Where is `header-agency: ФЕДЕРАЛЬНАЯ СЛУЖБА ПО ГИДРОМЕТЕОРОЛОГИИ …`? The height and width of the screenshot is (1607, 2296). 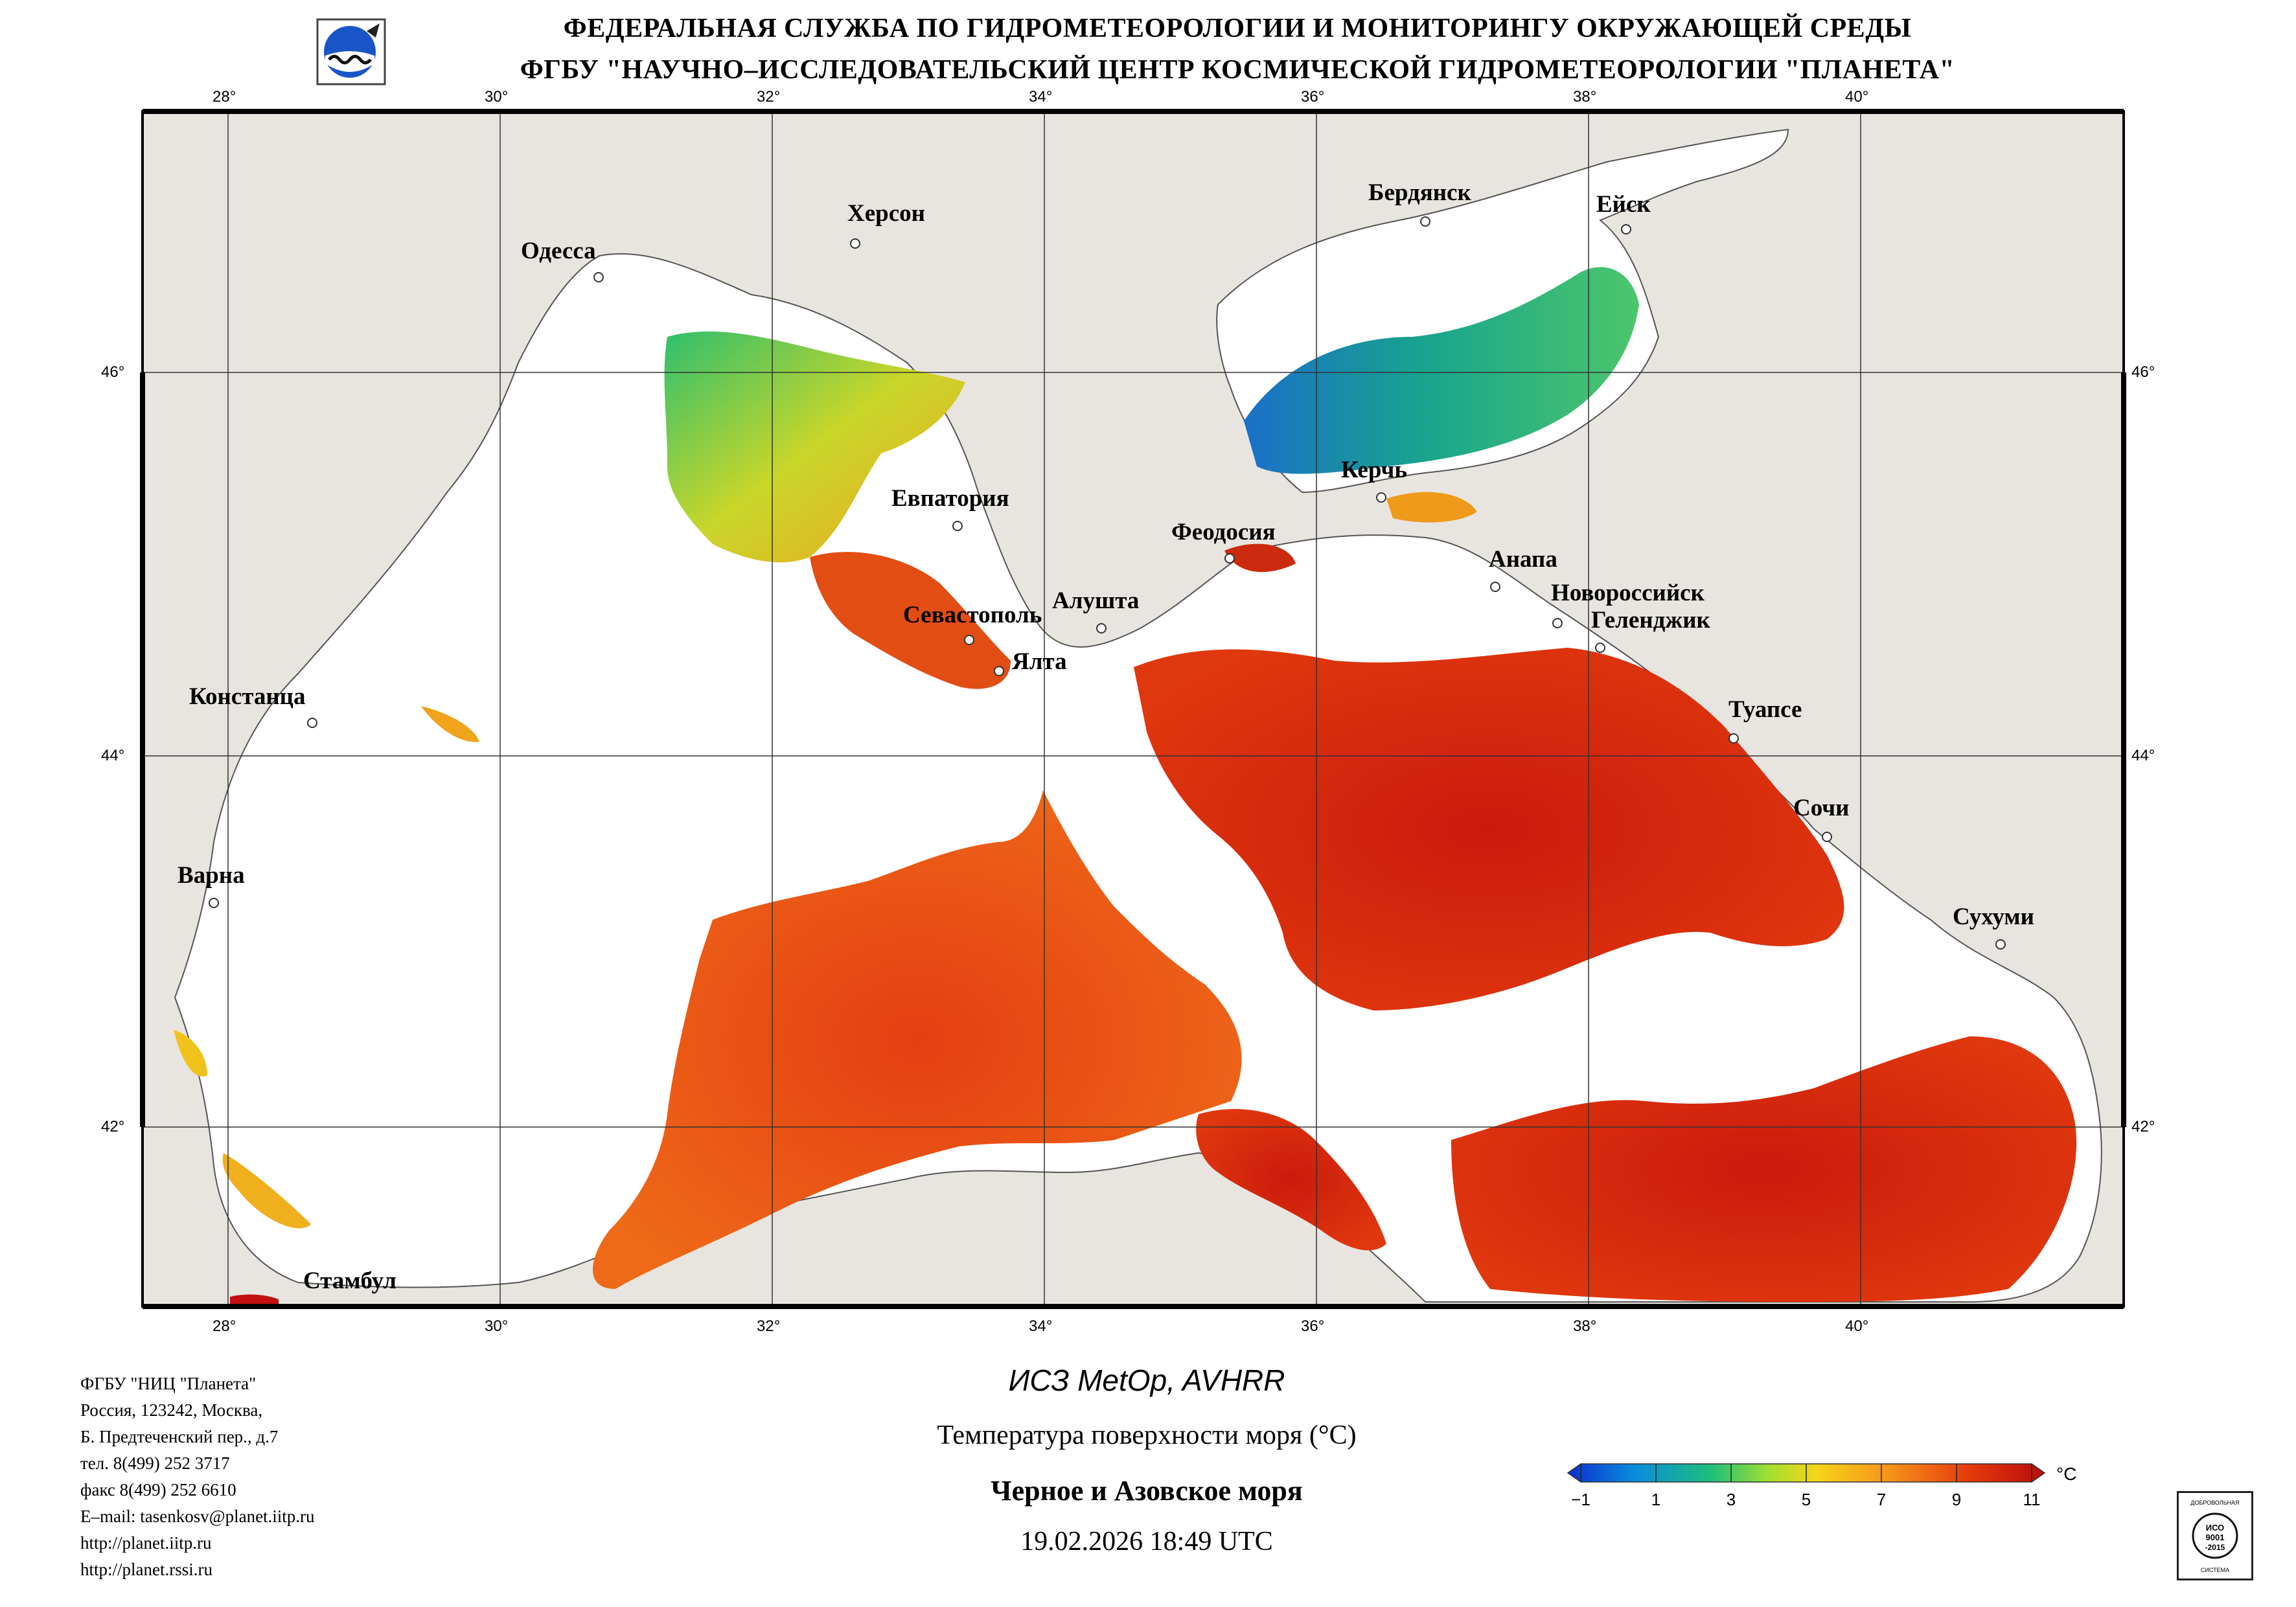 header-agency: ФЕДЕРАЛЬНАЯ СЛУЖБА ПО ГИДРОМЕТЕОРОЛОГИИ … is located at coordinates (1237, 28).